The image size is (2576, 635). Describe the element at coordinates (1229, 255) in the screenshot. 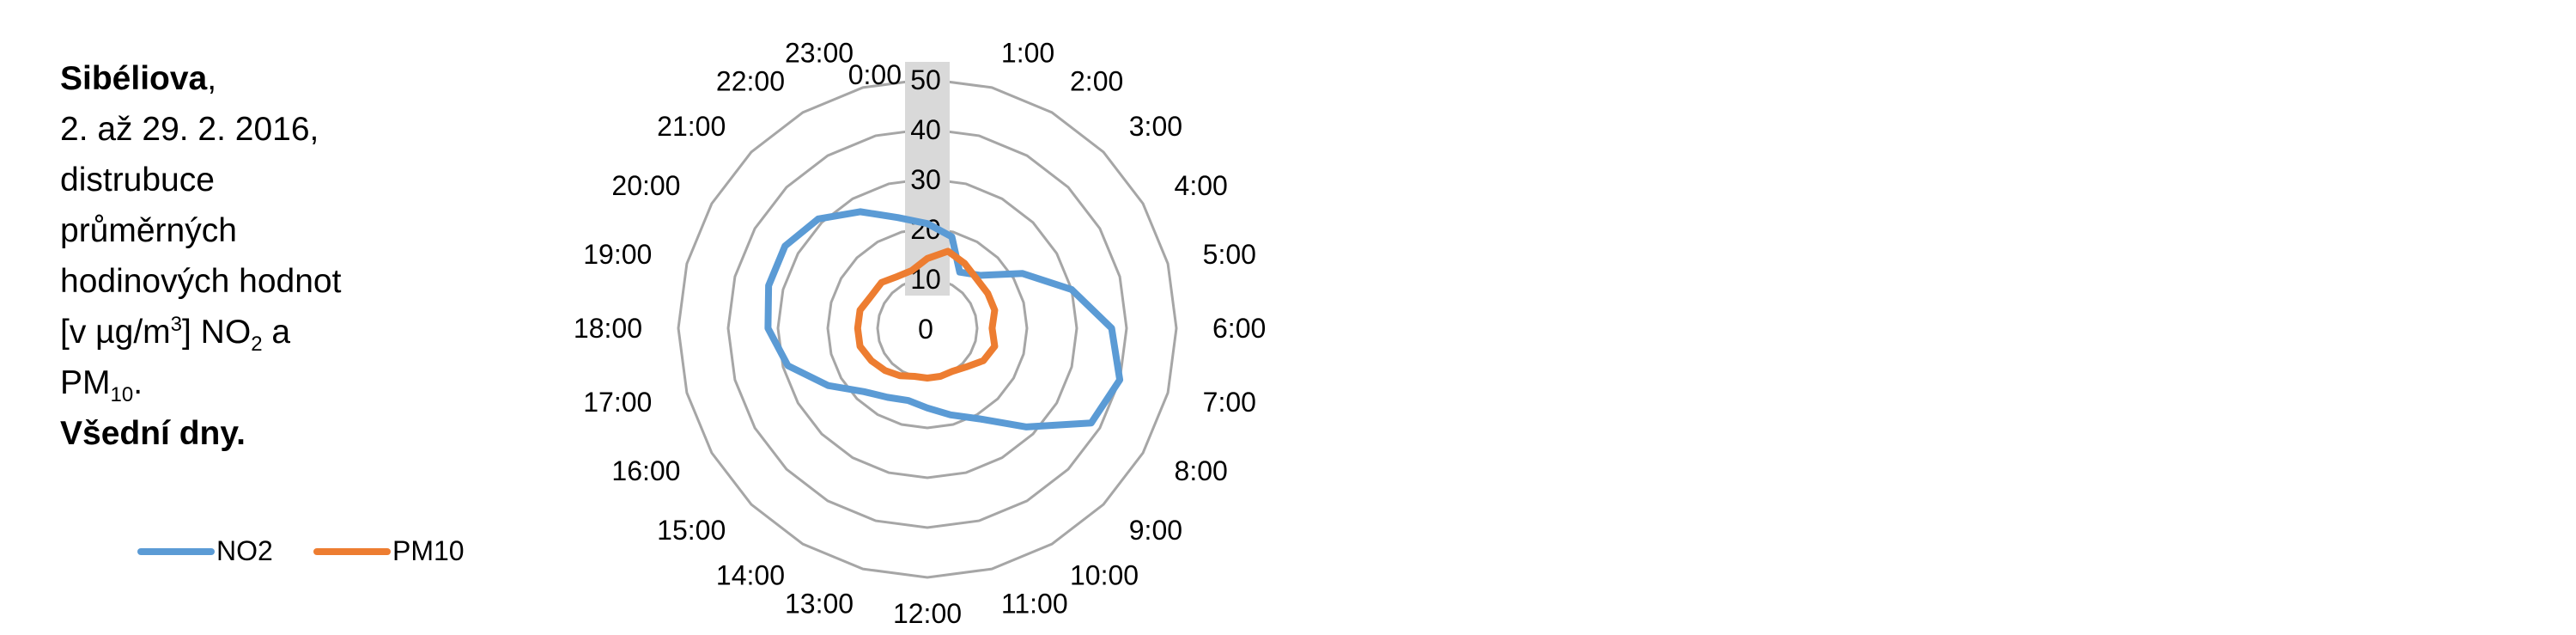

I see `category-label-5:00: 5:00` at that location.